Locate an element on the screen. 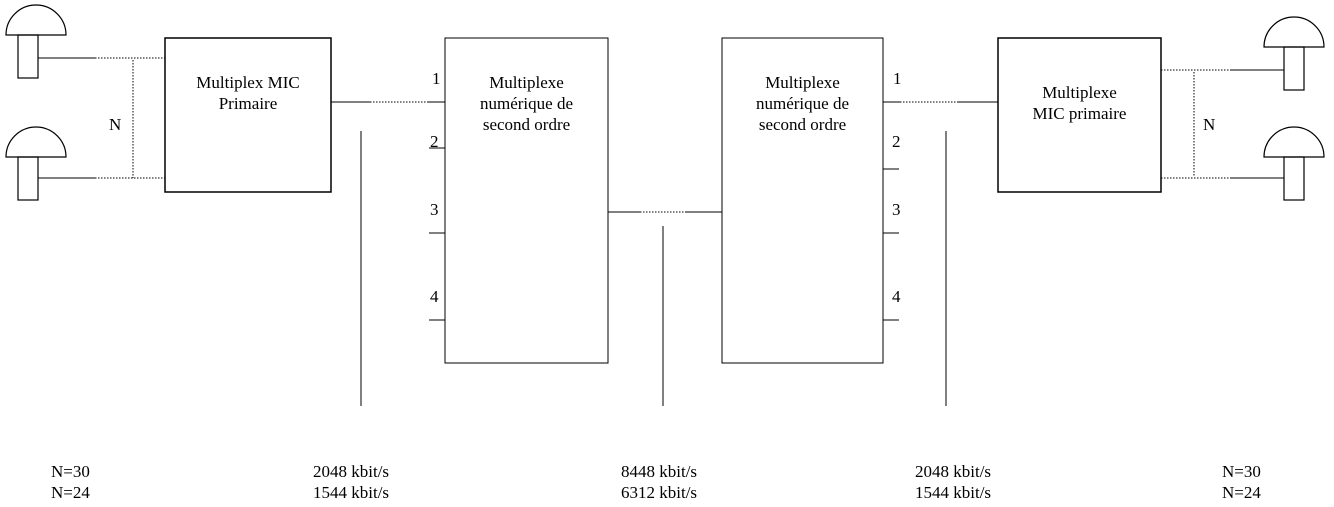 This screenshot has width=1334, height=507. left-port-ticks is located at coordinates (437, 234).